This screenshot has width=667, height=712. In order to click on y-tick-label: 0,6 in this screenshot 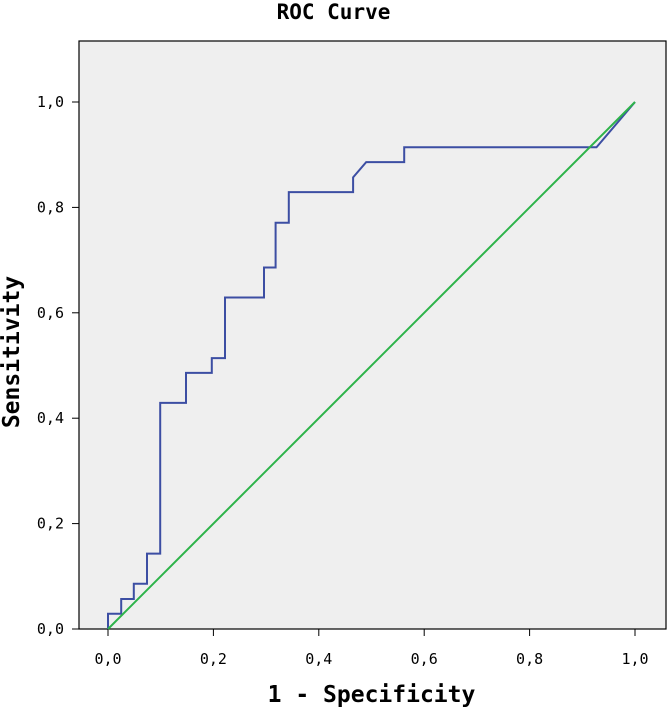, I will do `click(50, 313)`.